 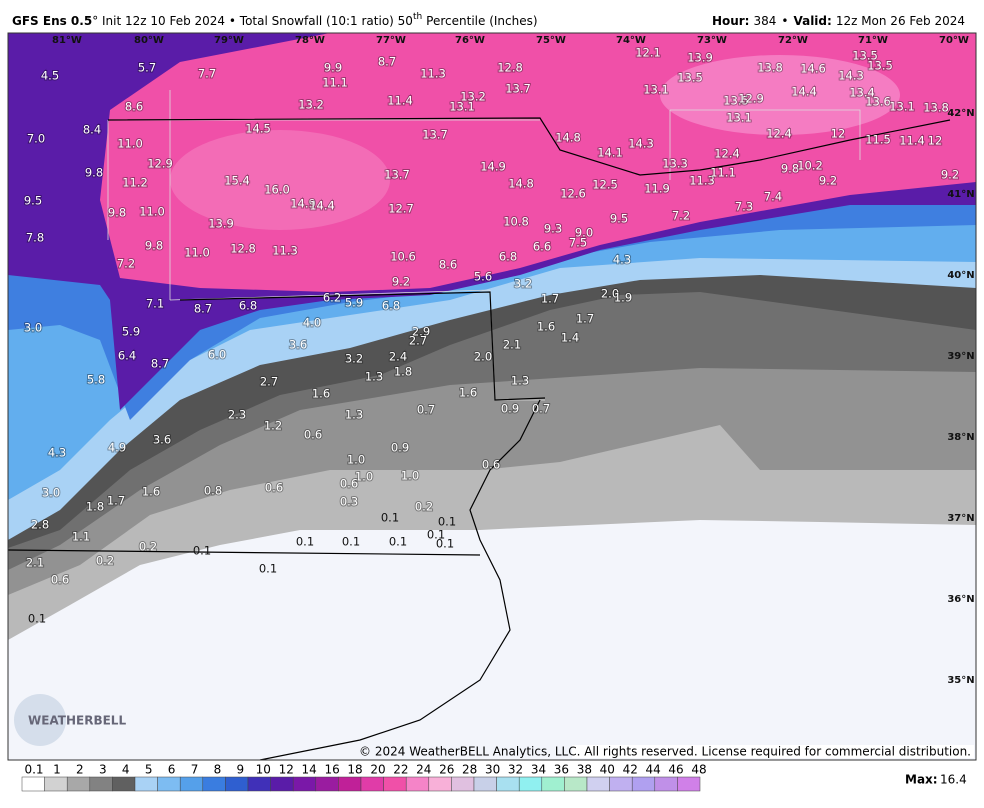 What do you see at coordinates (286, 770) in the screenshot?
I see `colorbar-label: 12` at bounding box center [286, 770].